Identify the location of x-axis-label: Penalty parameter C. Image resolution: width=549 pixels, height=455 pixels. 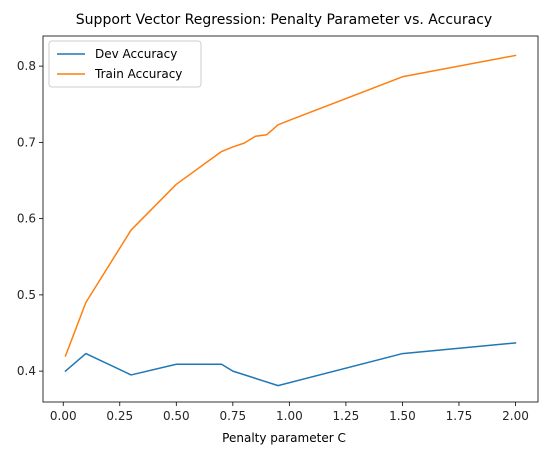
(284, 438).